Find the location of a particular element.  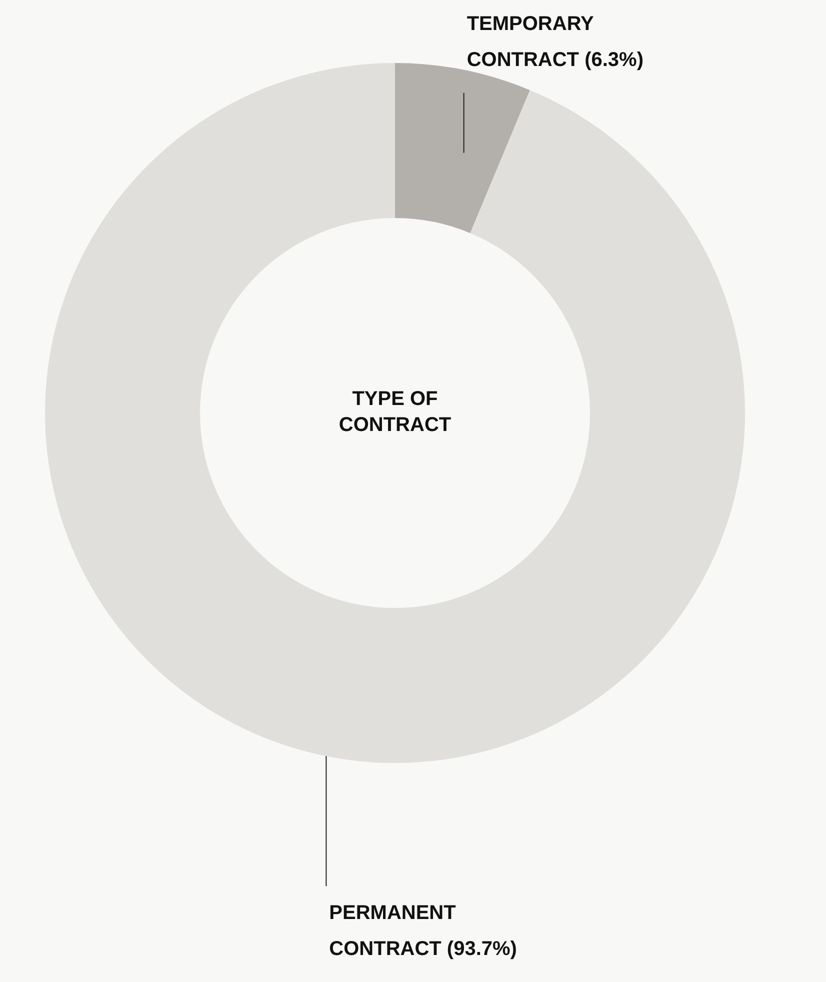

slice-label: TEMPORARY CONTRACT (6.3%) is located at coordinates (555, 41).